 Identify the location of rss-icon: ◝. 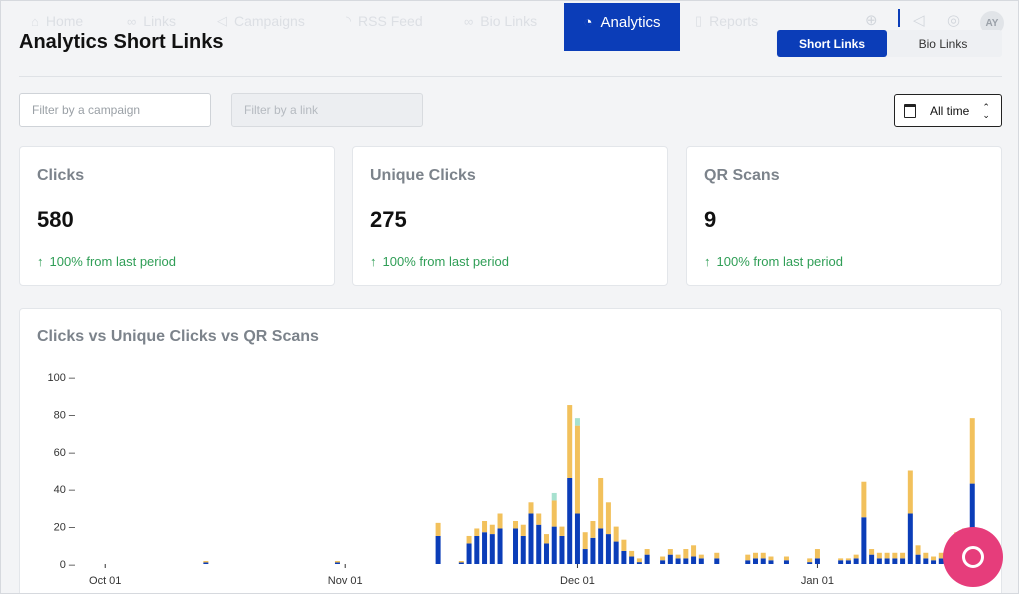
(349, 20).